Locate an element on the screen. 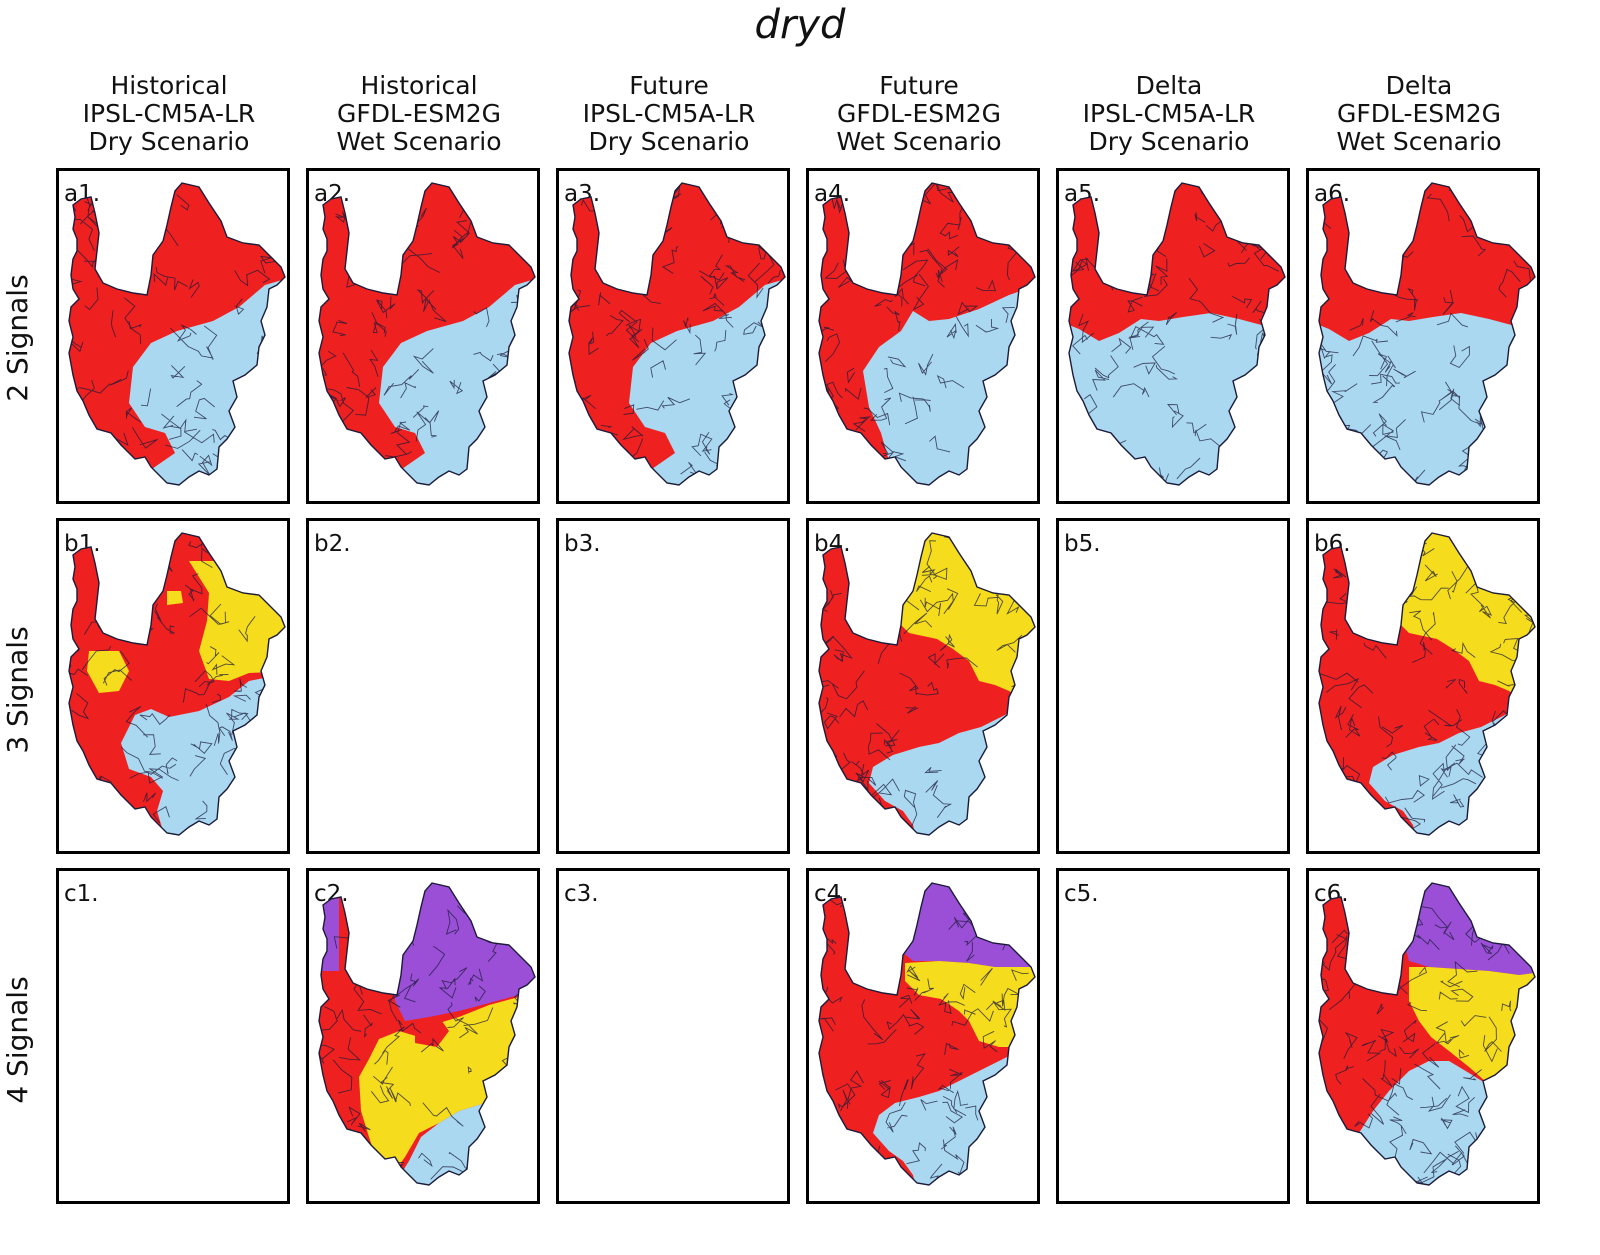  map-panel: c2. is located at coordinates (423, 1036).